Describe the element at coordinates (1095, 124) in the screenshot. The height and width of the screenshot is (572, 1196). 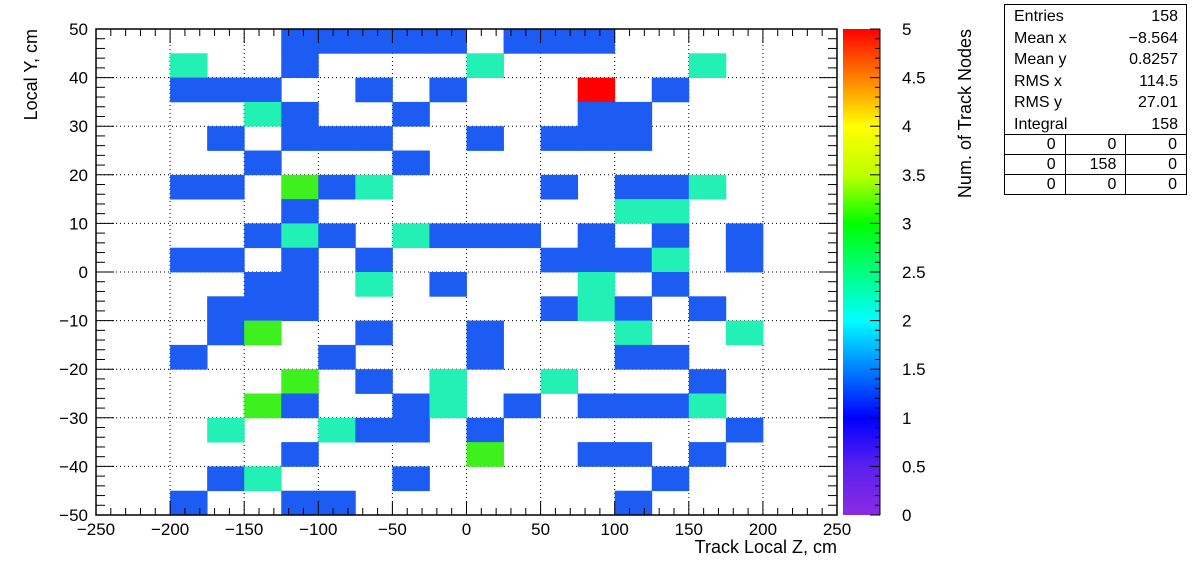
I see `stat-row-integral: Integral 158` at that location.